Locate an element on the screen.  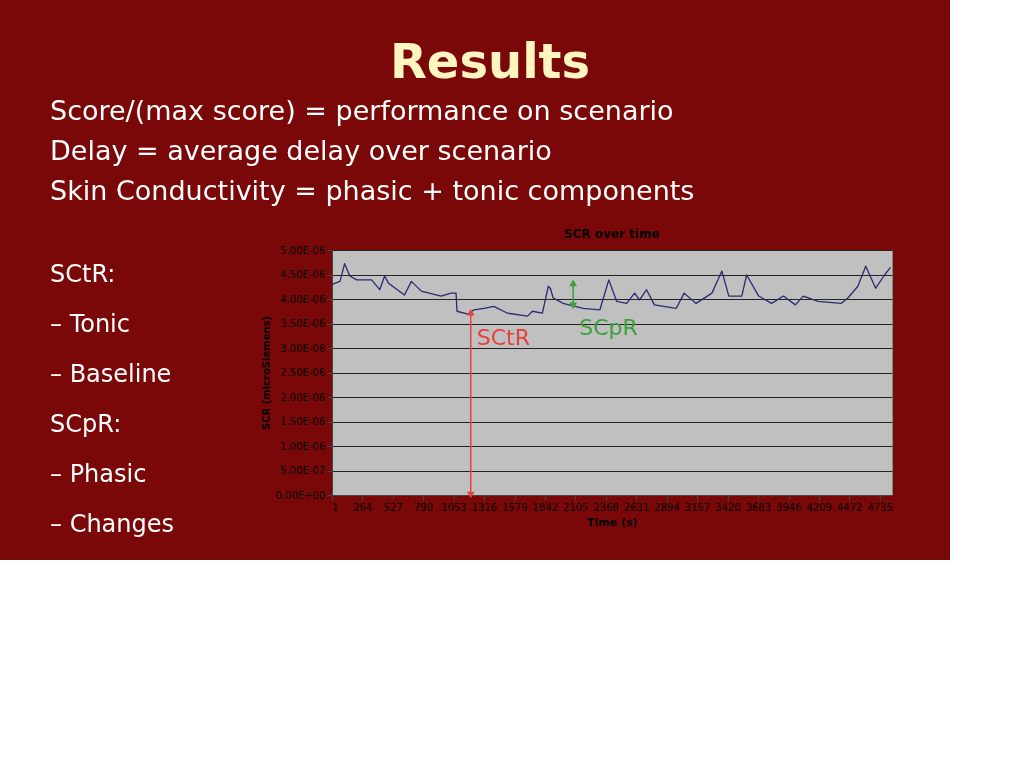
x-tick-label: 2631 is located at coordinates (637, 507).